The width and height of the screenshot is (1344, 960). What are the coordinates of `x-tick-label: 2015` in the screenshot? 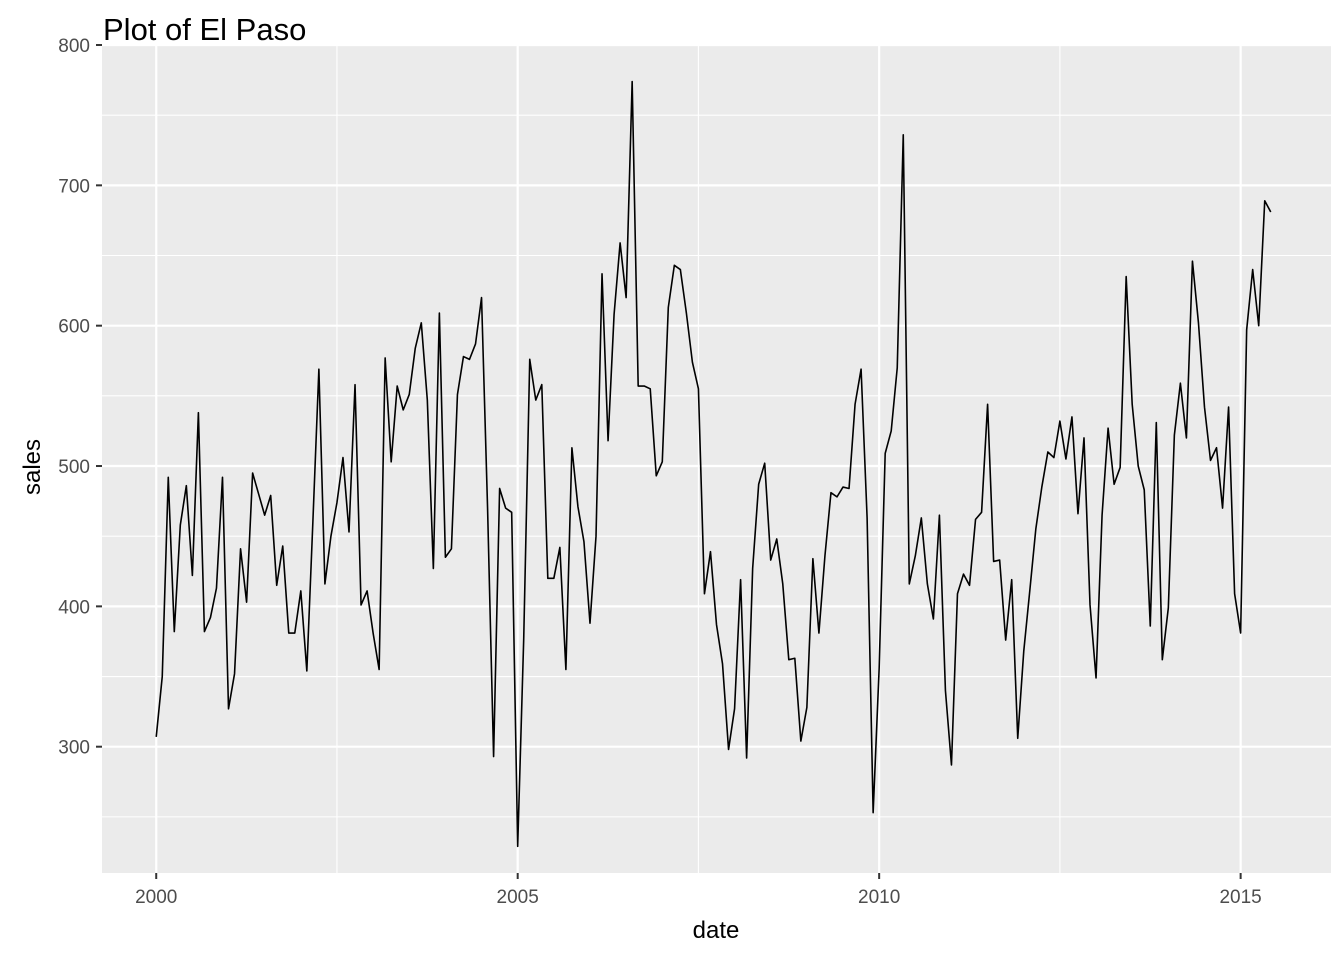 It's located at (1240, 897).